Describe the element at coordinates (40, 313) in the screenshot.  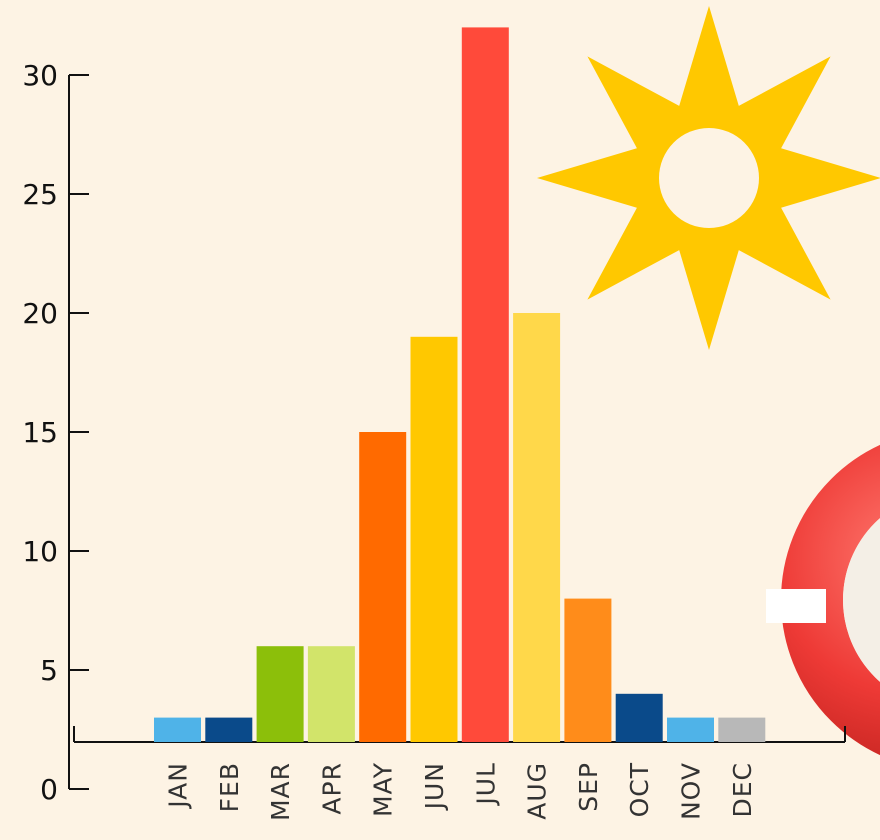
I see `y-tick-label: 20` at that location.